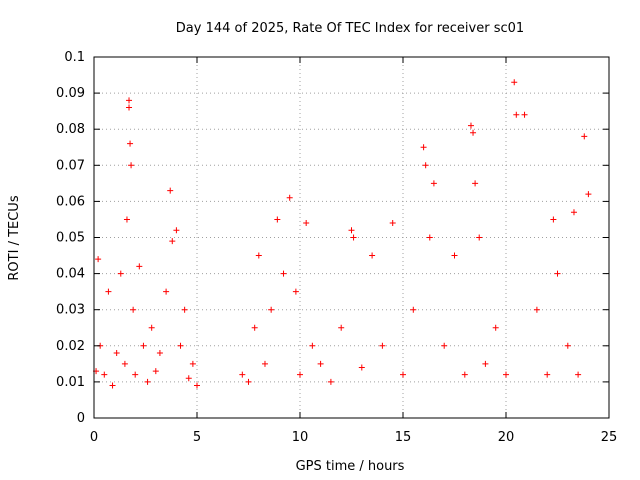 The width and height of the screenshot is (640, 480). I want to click on y-tick-label: 0.02, so click(70, 346).